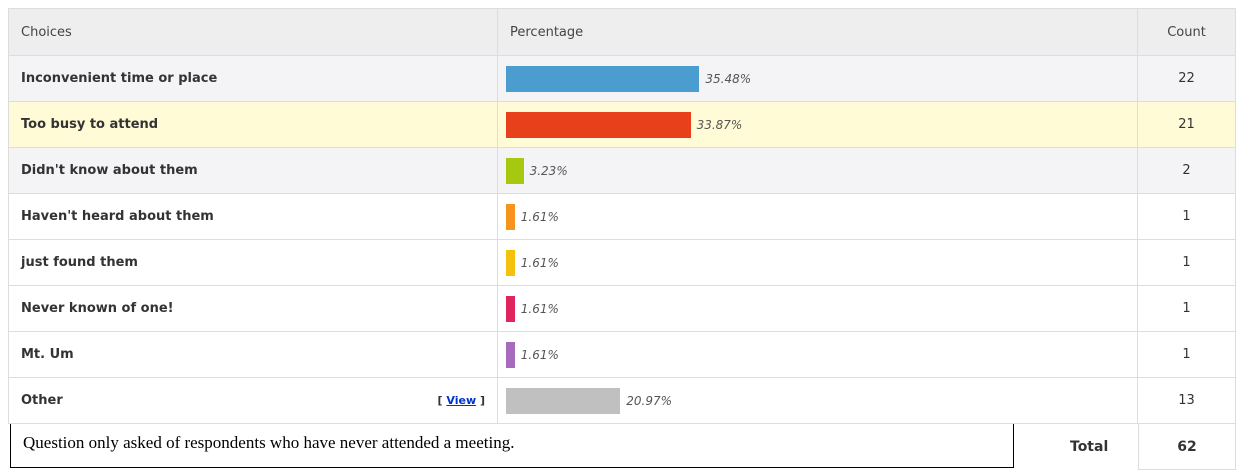  Describe the element at coordinates (47, 354) in the screenshot. I see `choice-label: Mt. Um` at that location.